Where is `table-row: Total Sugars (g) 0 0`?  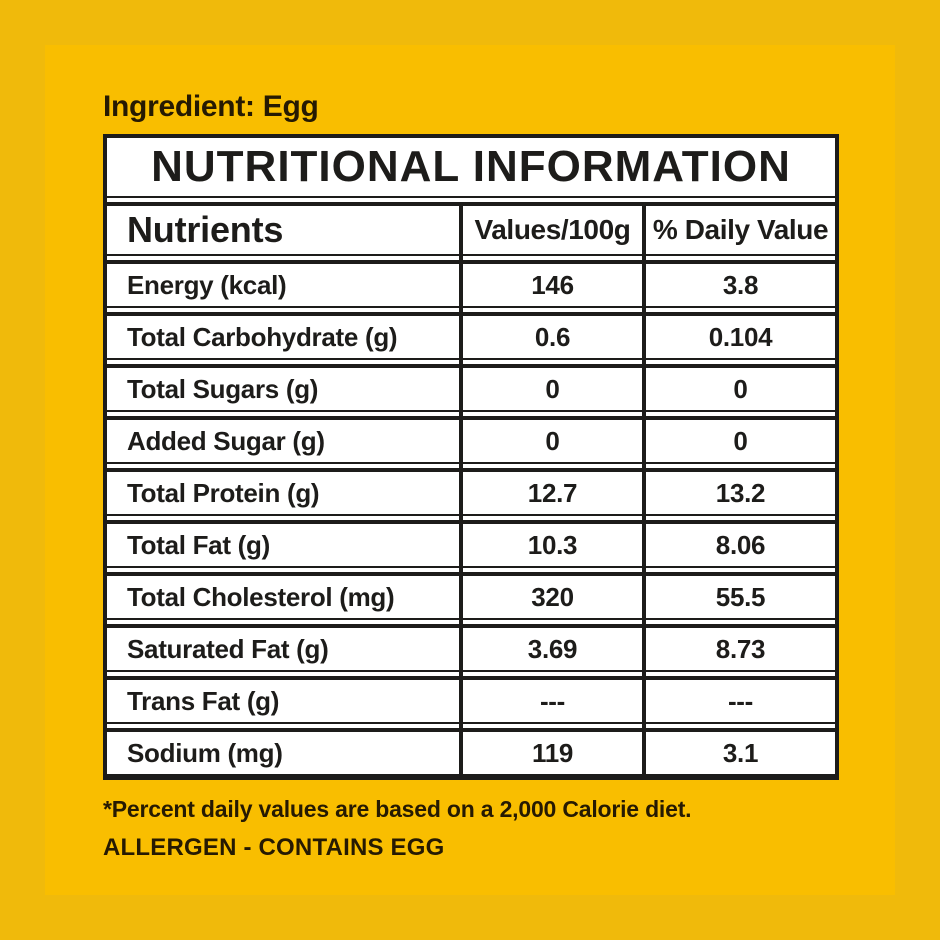
table-row: Total Sugars (g) 0 0 is located at coordinates (471, 388).